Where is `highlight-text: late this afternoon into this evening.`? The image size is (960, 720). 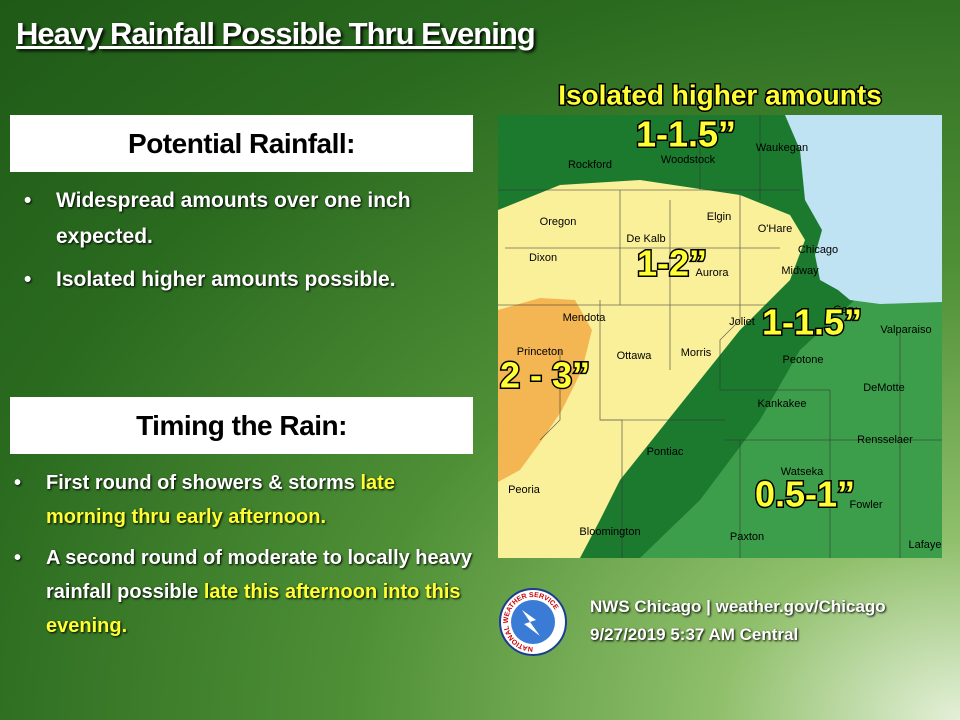
highlight-text: late this afternoon into this evening. is located at coordinates (253, 609).